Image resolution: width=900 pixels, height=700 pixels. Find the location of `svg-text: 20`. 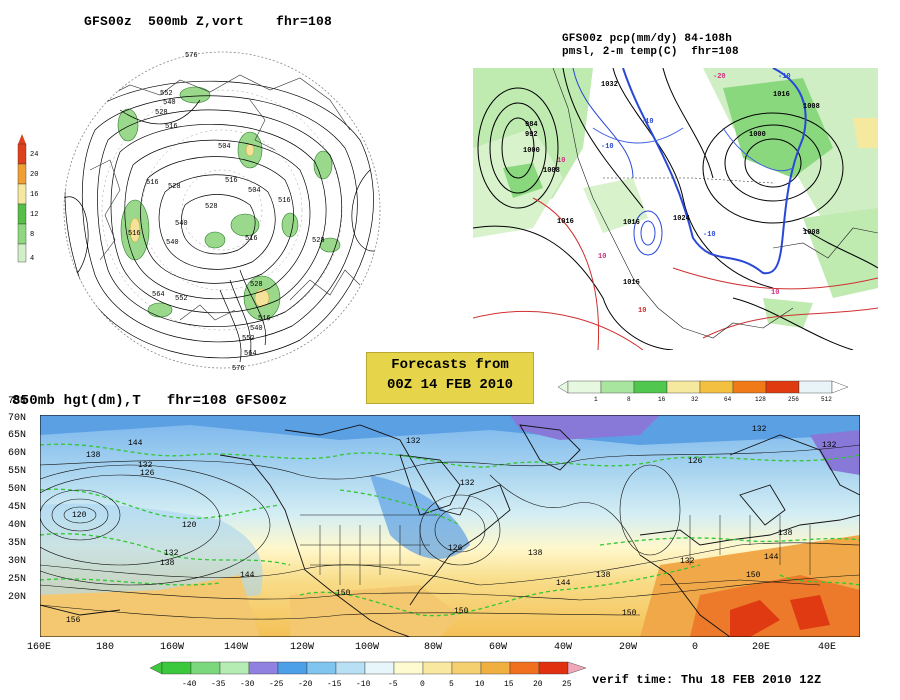

svg-text: 20 is located at coordinates (538, 684).